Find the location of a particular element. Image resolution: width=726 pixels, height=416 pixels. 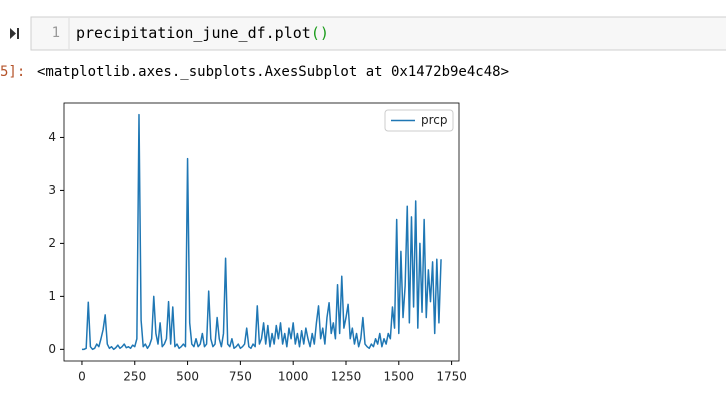

code: precipitation_june_df.plot() is located at coordinates (202, 33).